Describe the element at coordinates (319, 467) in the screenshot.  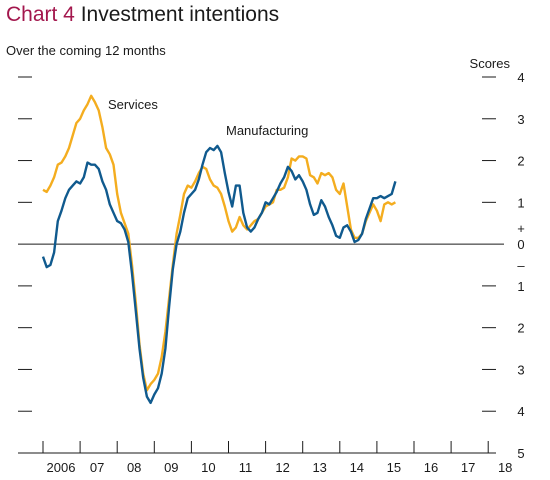
I see `x-tick-label: 13` at that location.